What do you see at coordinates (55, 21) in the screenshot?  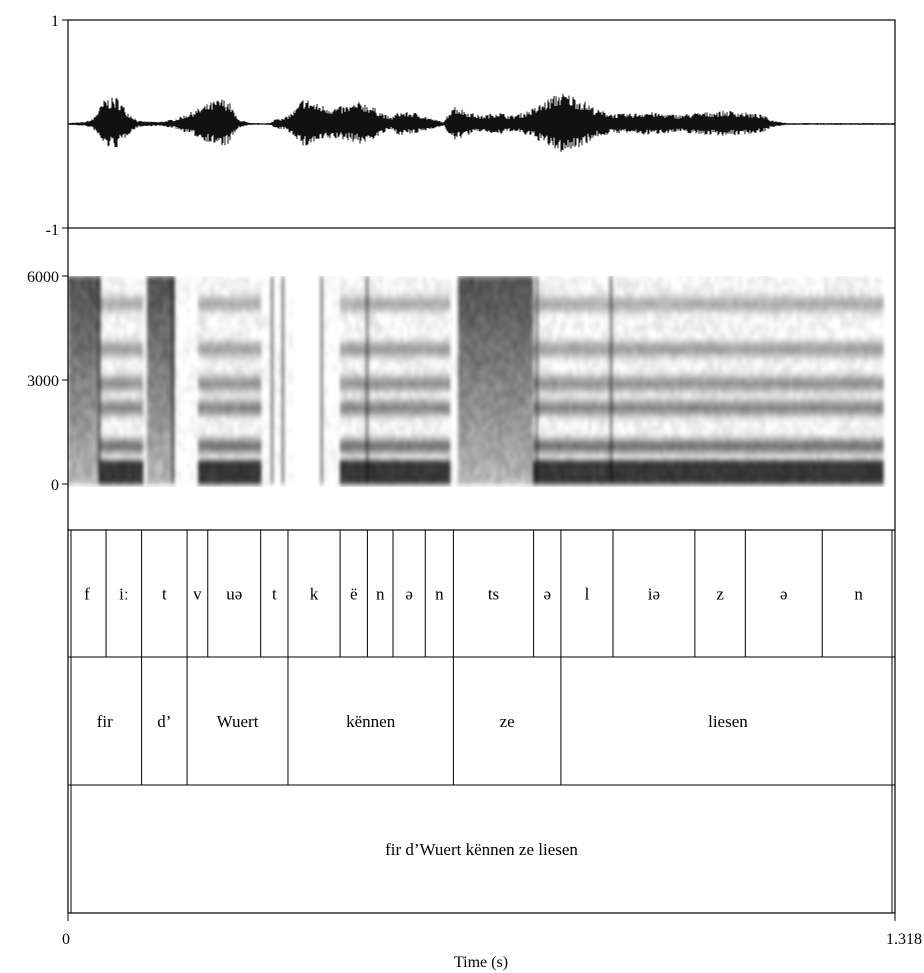 I see `waveform-ymax-label: 1` at bounding box center [55, 21].